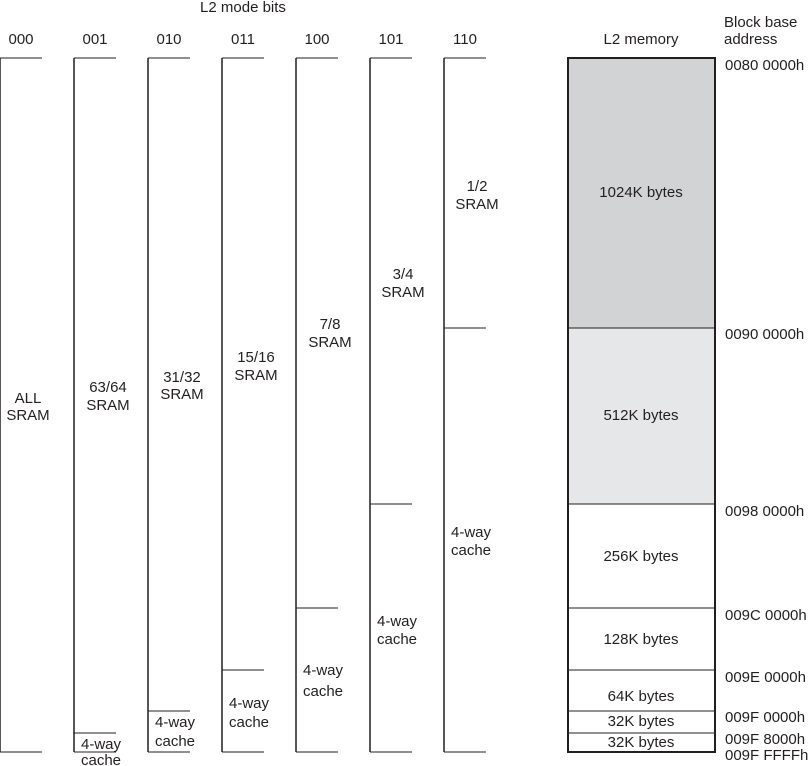 The width and height of the screenshot is (811, 766). Describe the element at coordinates (764, 511) in the screenshot. I see `address-label: 0098 0000h` at that location.